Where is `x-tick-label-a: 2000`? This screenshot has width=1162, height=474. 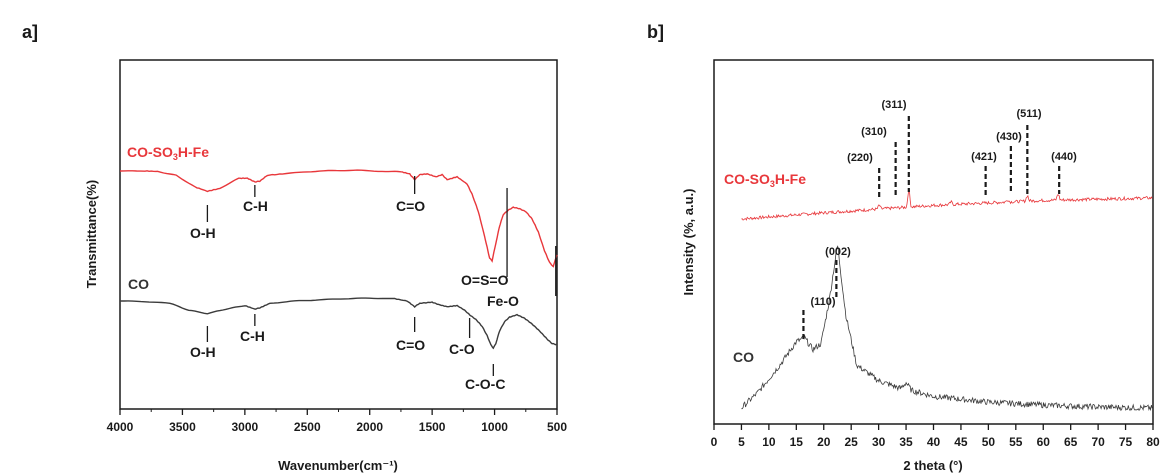 x-tick-label-a: 2000 is located at coordinates (369, 427).